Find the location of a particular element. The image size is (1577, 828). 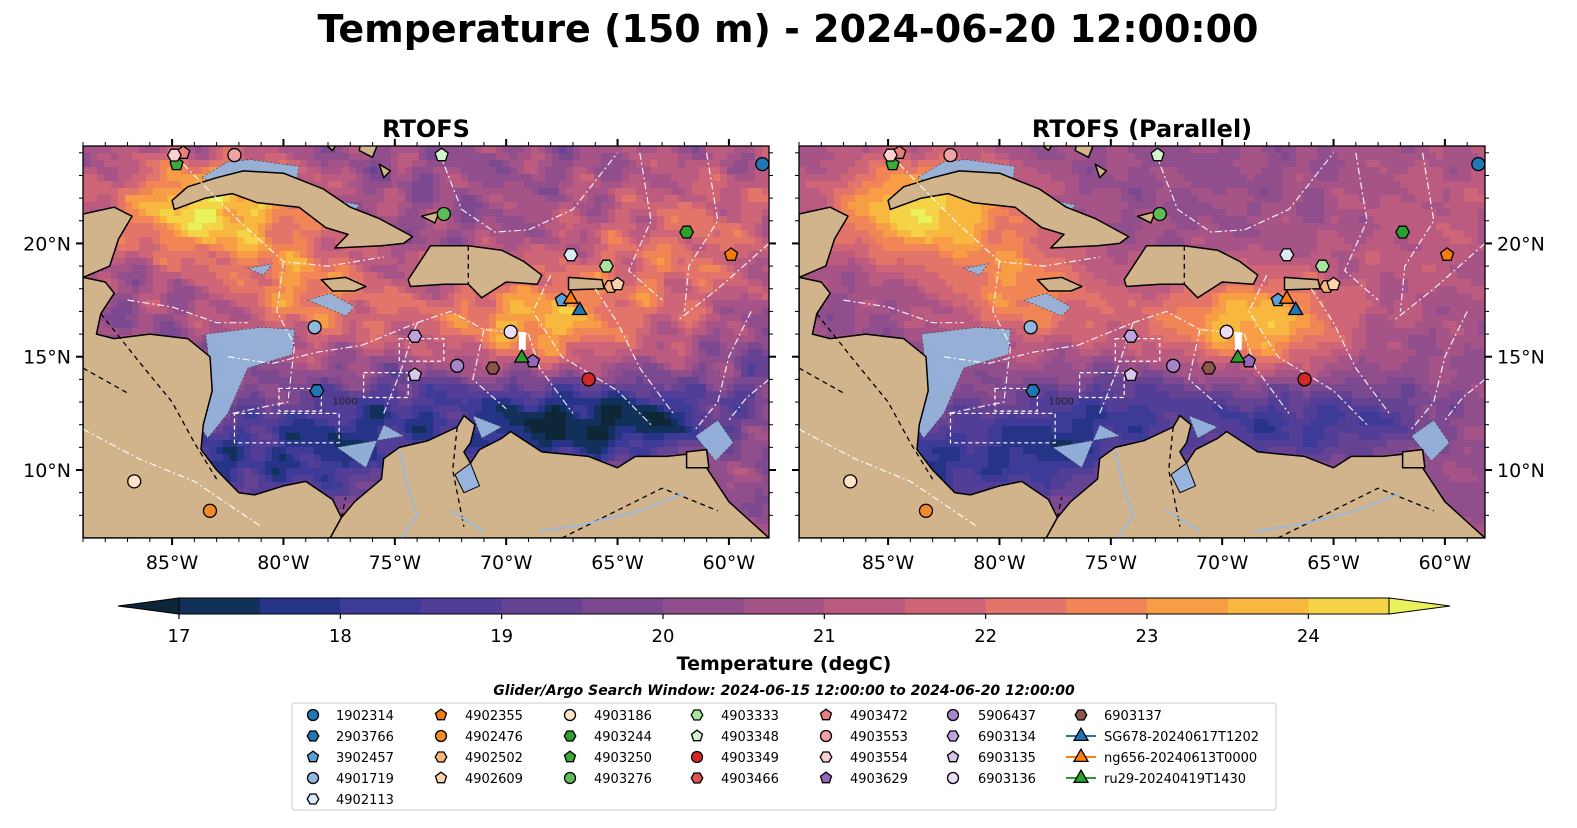

rivers is located at coordinates (1257, 493).